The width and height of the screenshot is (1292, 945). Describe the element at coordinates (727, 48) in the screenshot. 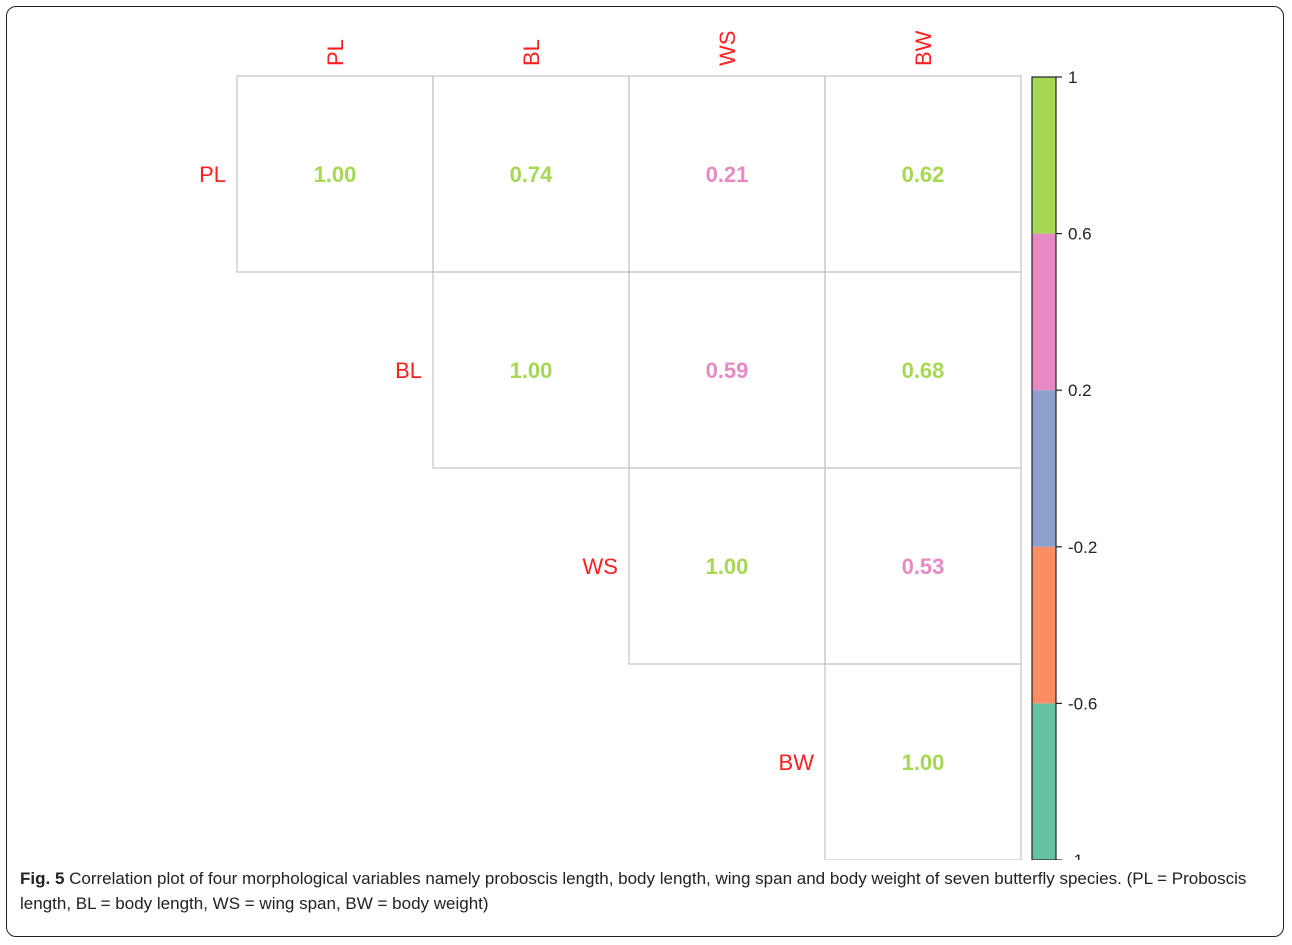

I see `column-label-WS: WS` at that location.